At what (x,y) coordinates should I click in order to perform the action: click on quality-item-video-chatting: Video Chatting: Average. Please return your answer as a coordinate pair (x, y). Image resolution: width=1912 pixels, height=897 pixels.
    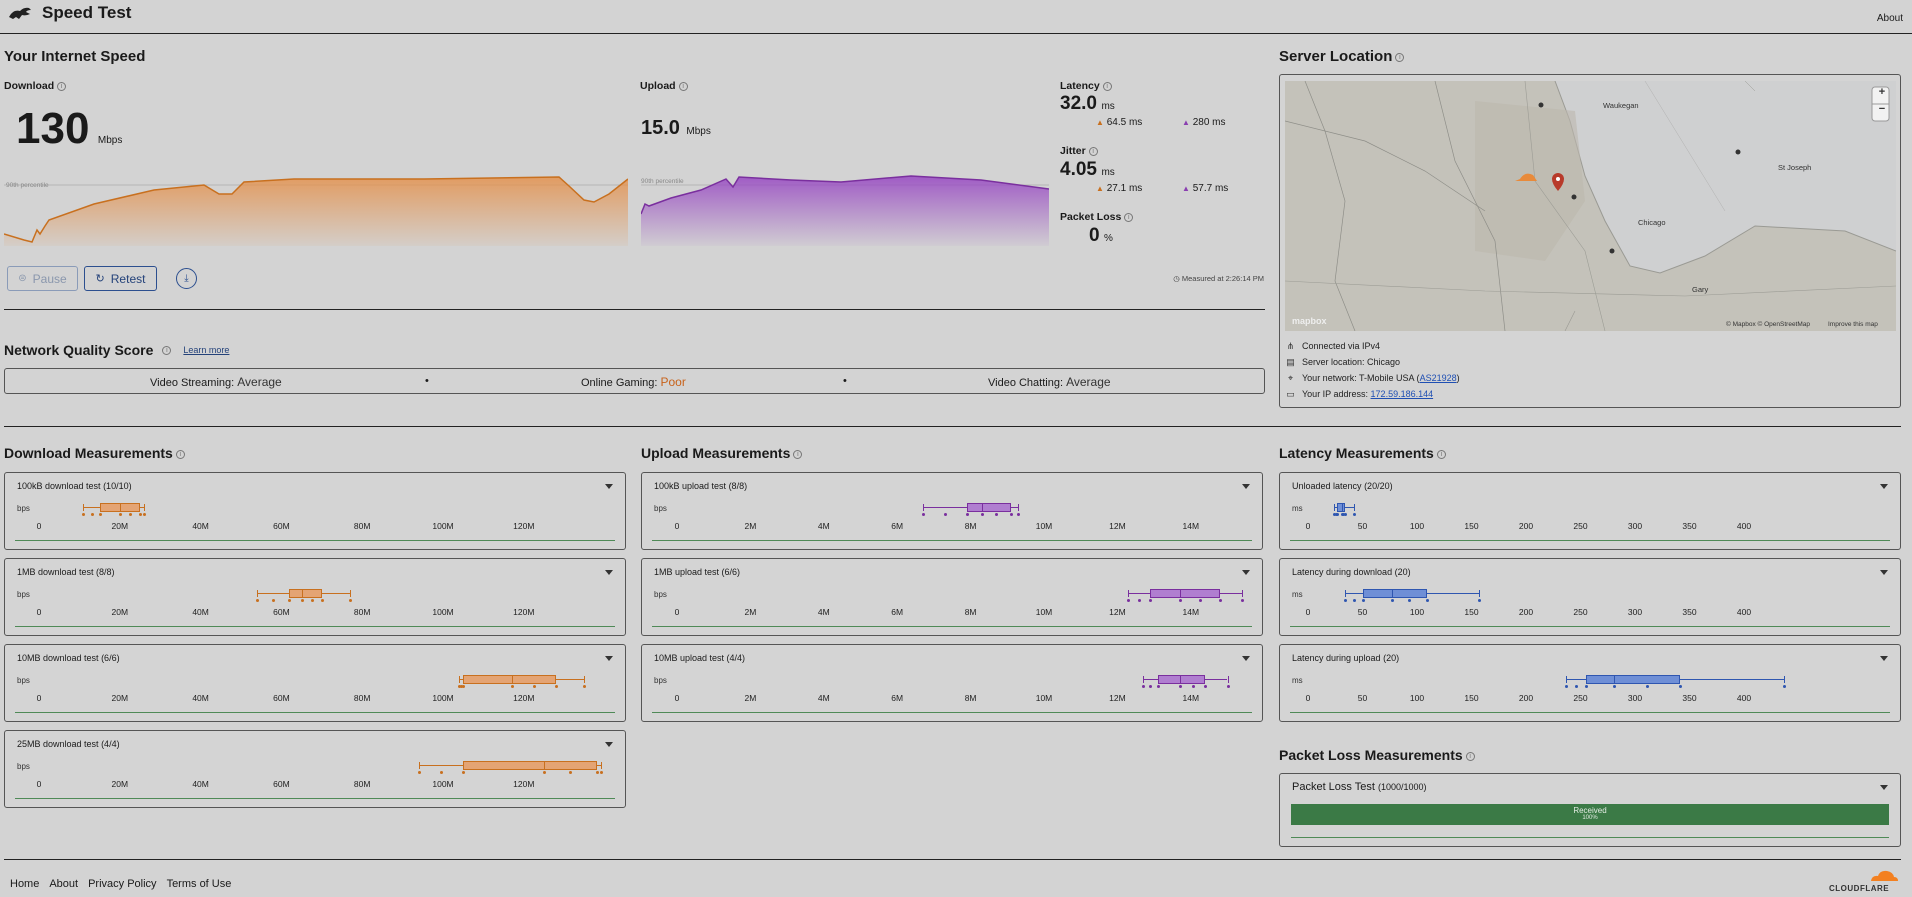
    Looking at the image, I should click on (1049, 382).